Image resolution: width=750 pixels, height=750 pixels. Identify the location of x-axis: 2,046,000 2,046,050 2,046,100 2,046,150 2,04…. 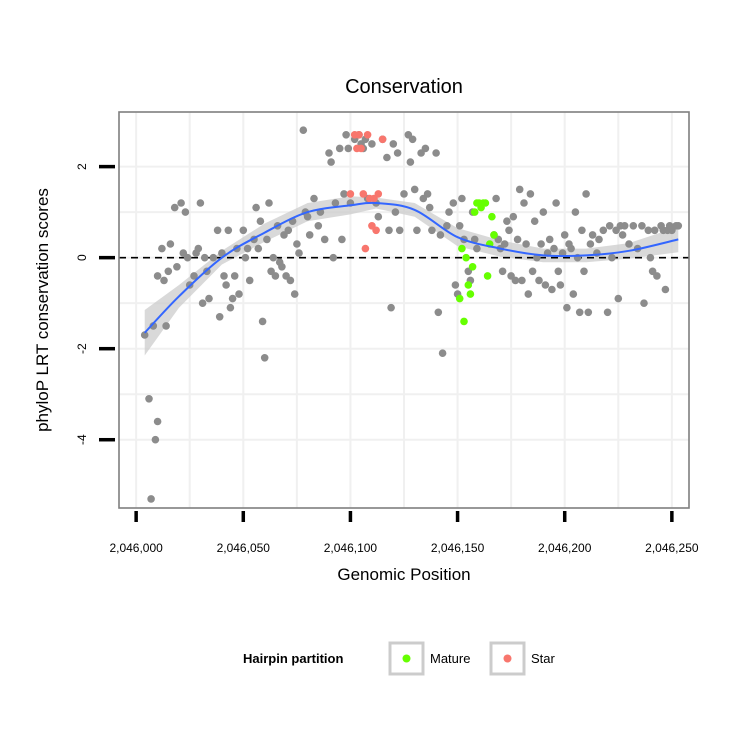
(404, 533).